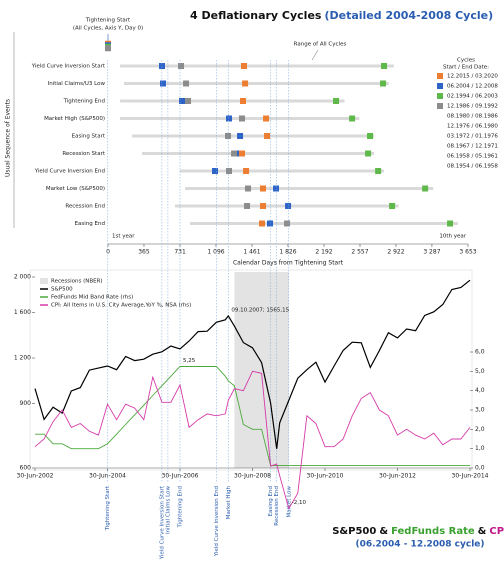 The width and height of the screenshot is (504, 568). I want to click on x-tick-label: 2 557, so click(359, 252).